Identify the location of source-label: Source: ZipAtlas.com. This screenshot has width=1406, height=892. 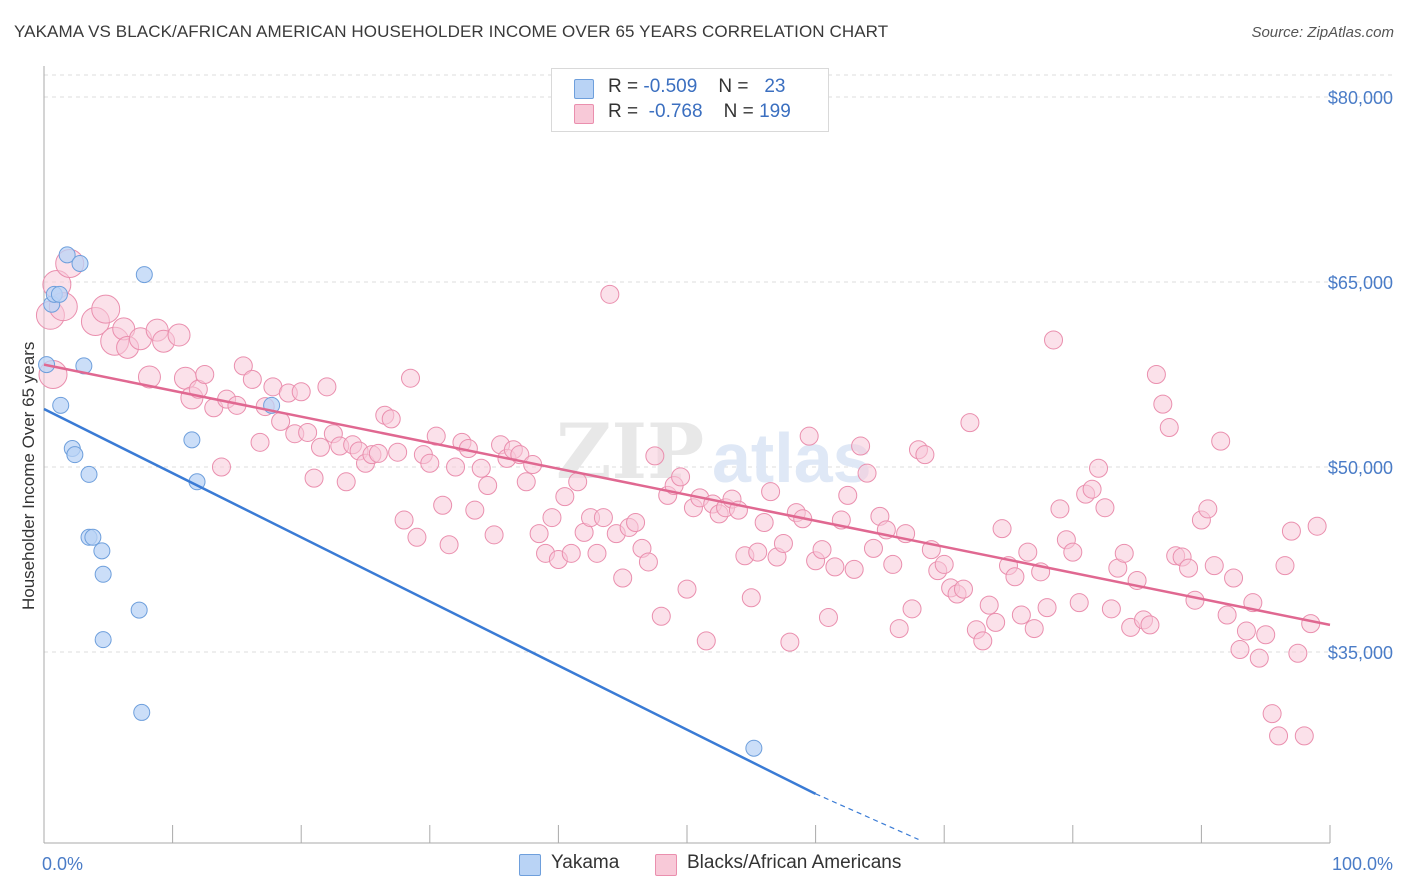
(1322, 32).